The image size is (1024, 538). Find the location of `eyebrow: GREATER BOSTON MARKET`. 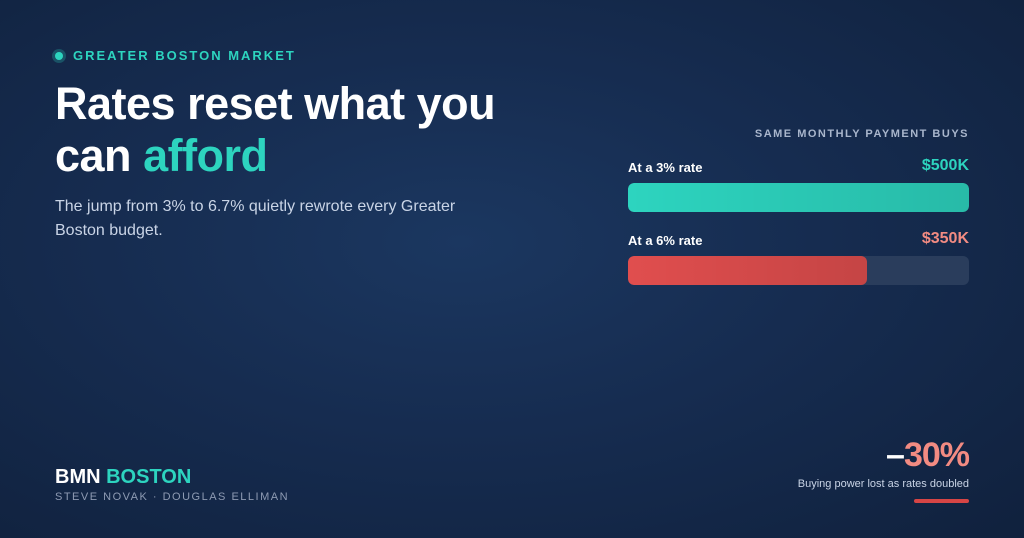

eyebrow: GREATER BOSTON MARKET is located at coordinates (175, 55).